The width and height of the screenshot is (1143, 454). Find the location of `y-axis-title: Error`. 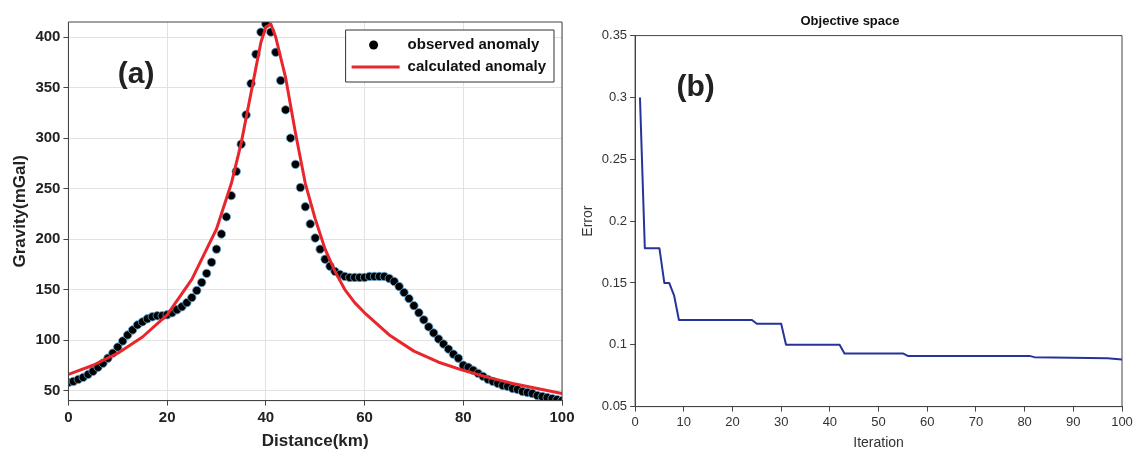

y-axis-title: Error is located at coordinates (587, 221).